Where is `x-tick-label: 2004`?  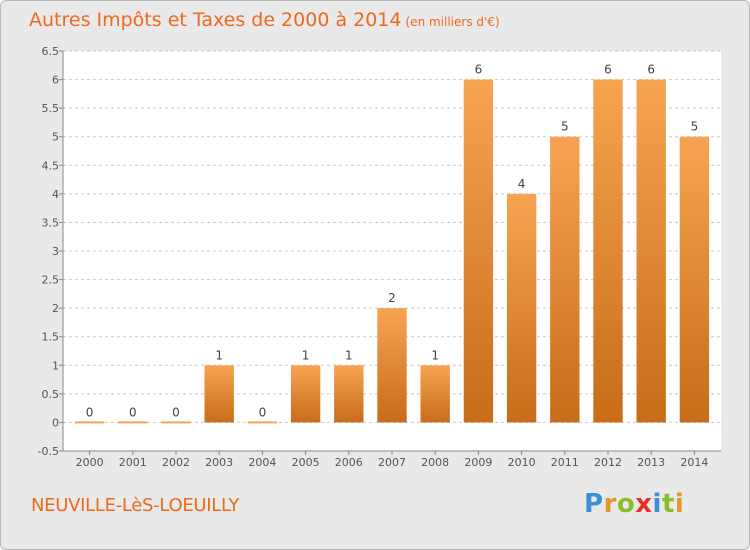
x-tick-label: 2004 is located at coordinates (262, 462).